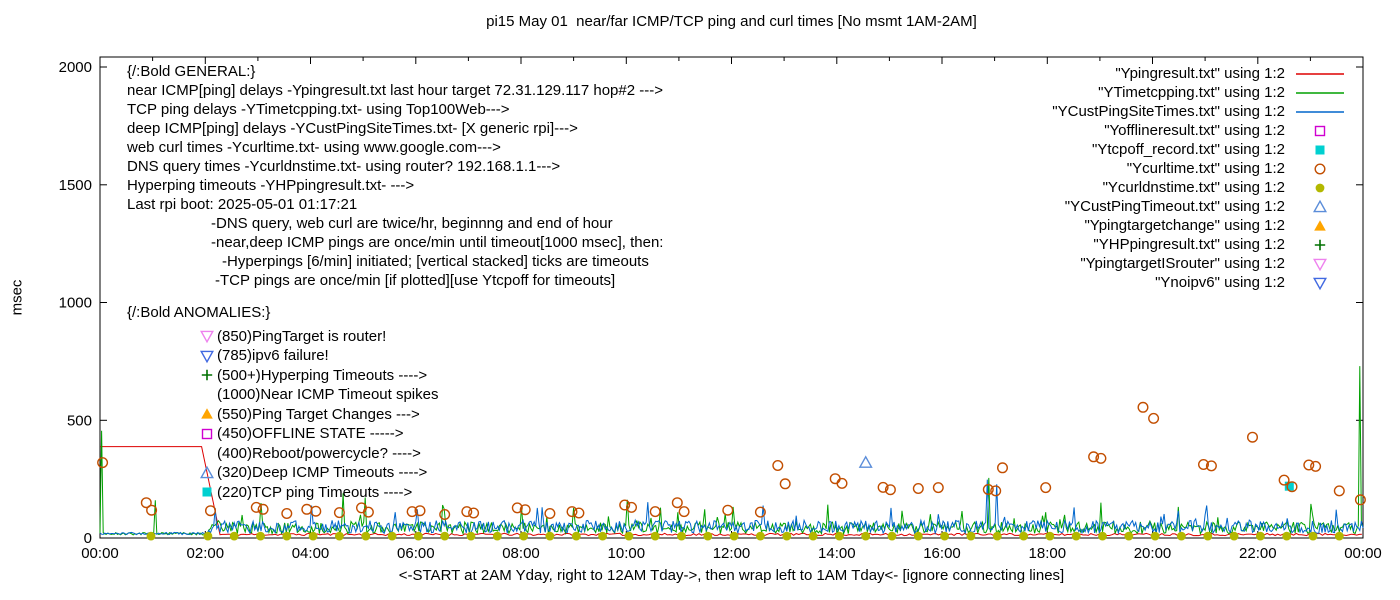 The image size is (1400, 600). I want to click on open-circle-icon, so click(1320, 169).